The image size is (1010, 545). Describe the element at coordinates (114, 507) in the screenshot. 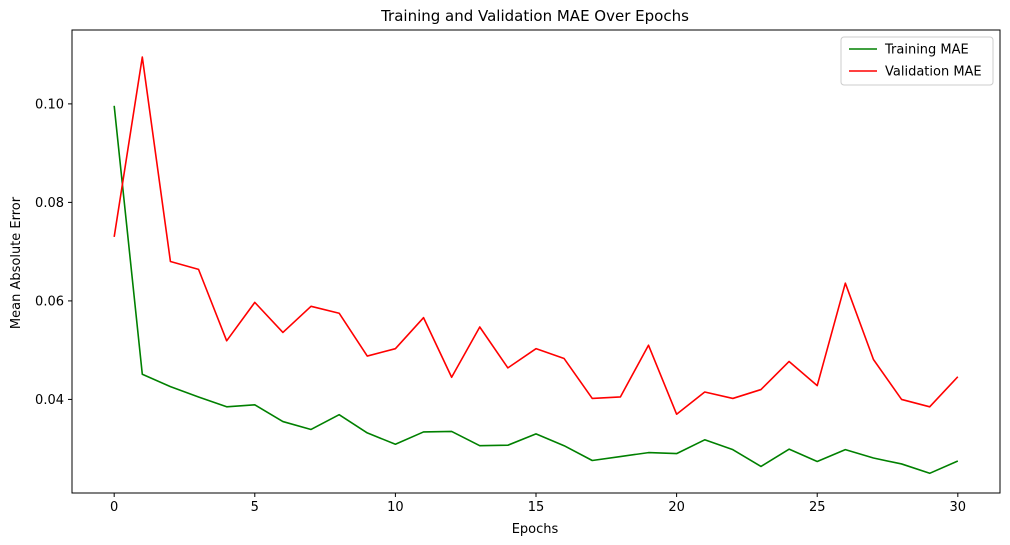

I see `x-tick-label: 0` at that location.